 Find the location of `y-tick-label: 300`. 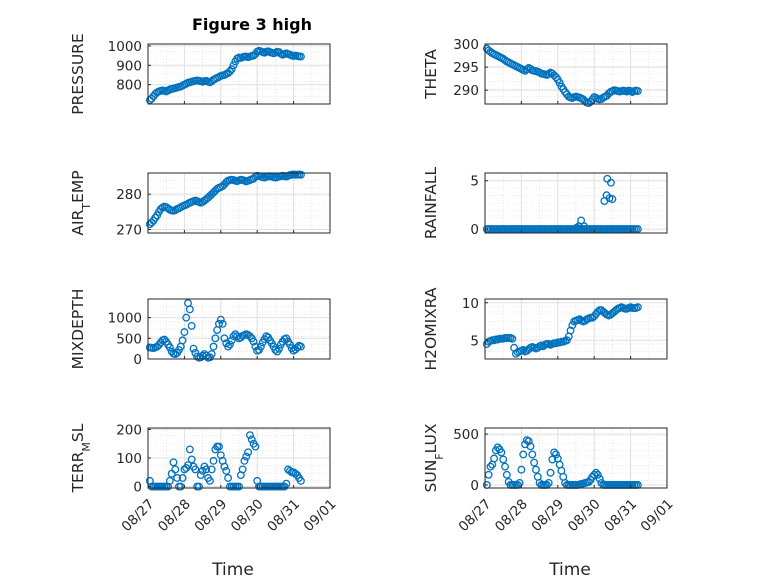

y-tick-label: 300 is located at coordinates (466, 45).